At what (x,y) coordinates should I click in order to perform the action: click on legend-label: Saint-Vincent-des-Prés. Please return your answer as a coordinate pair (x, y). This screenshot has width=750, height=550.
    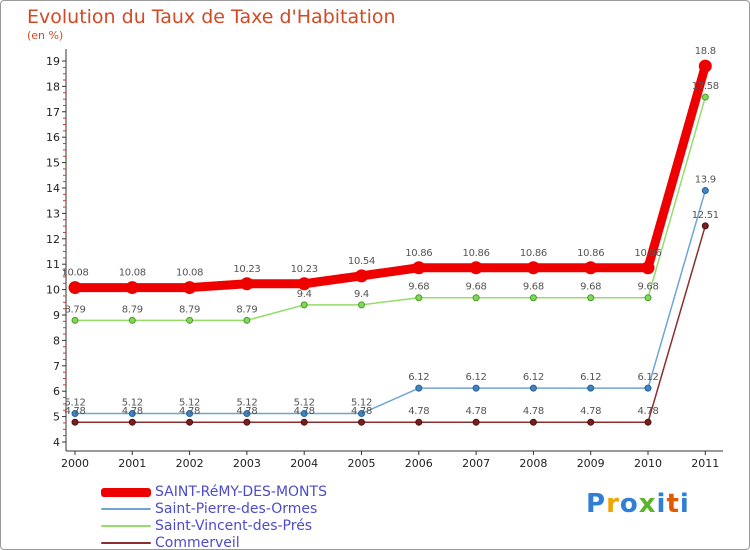
    Looking at the image, I should click on (234, 526).